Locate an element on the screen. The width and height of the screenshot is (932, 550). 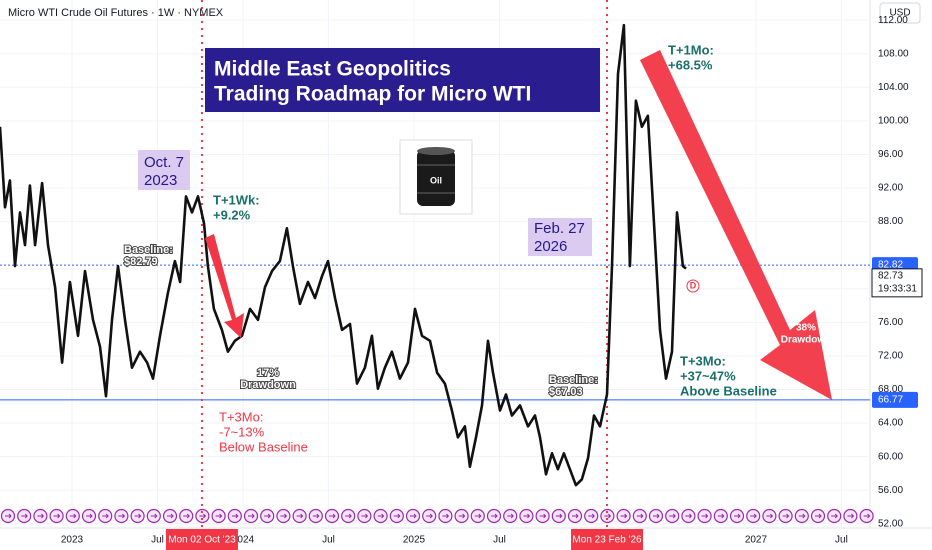
annotation-text: T+1Mo: is located at coordinates (691, 49).